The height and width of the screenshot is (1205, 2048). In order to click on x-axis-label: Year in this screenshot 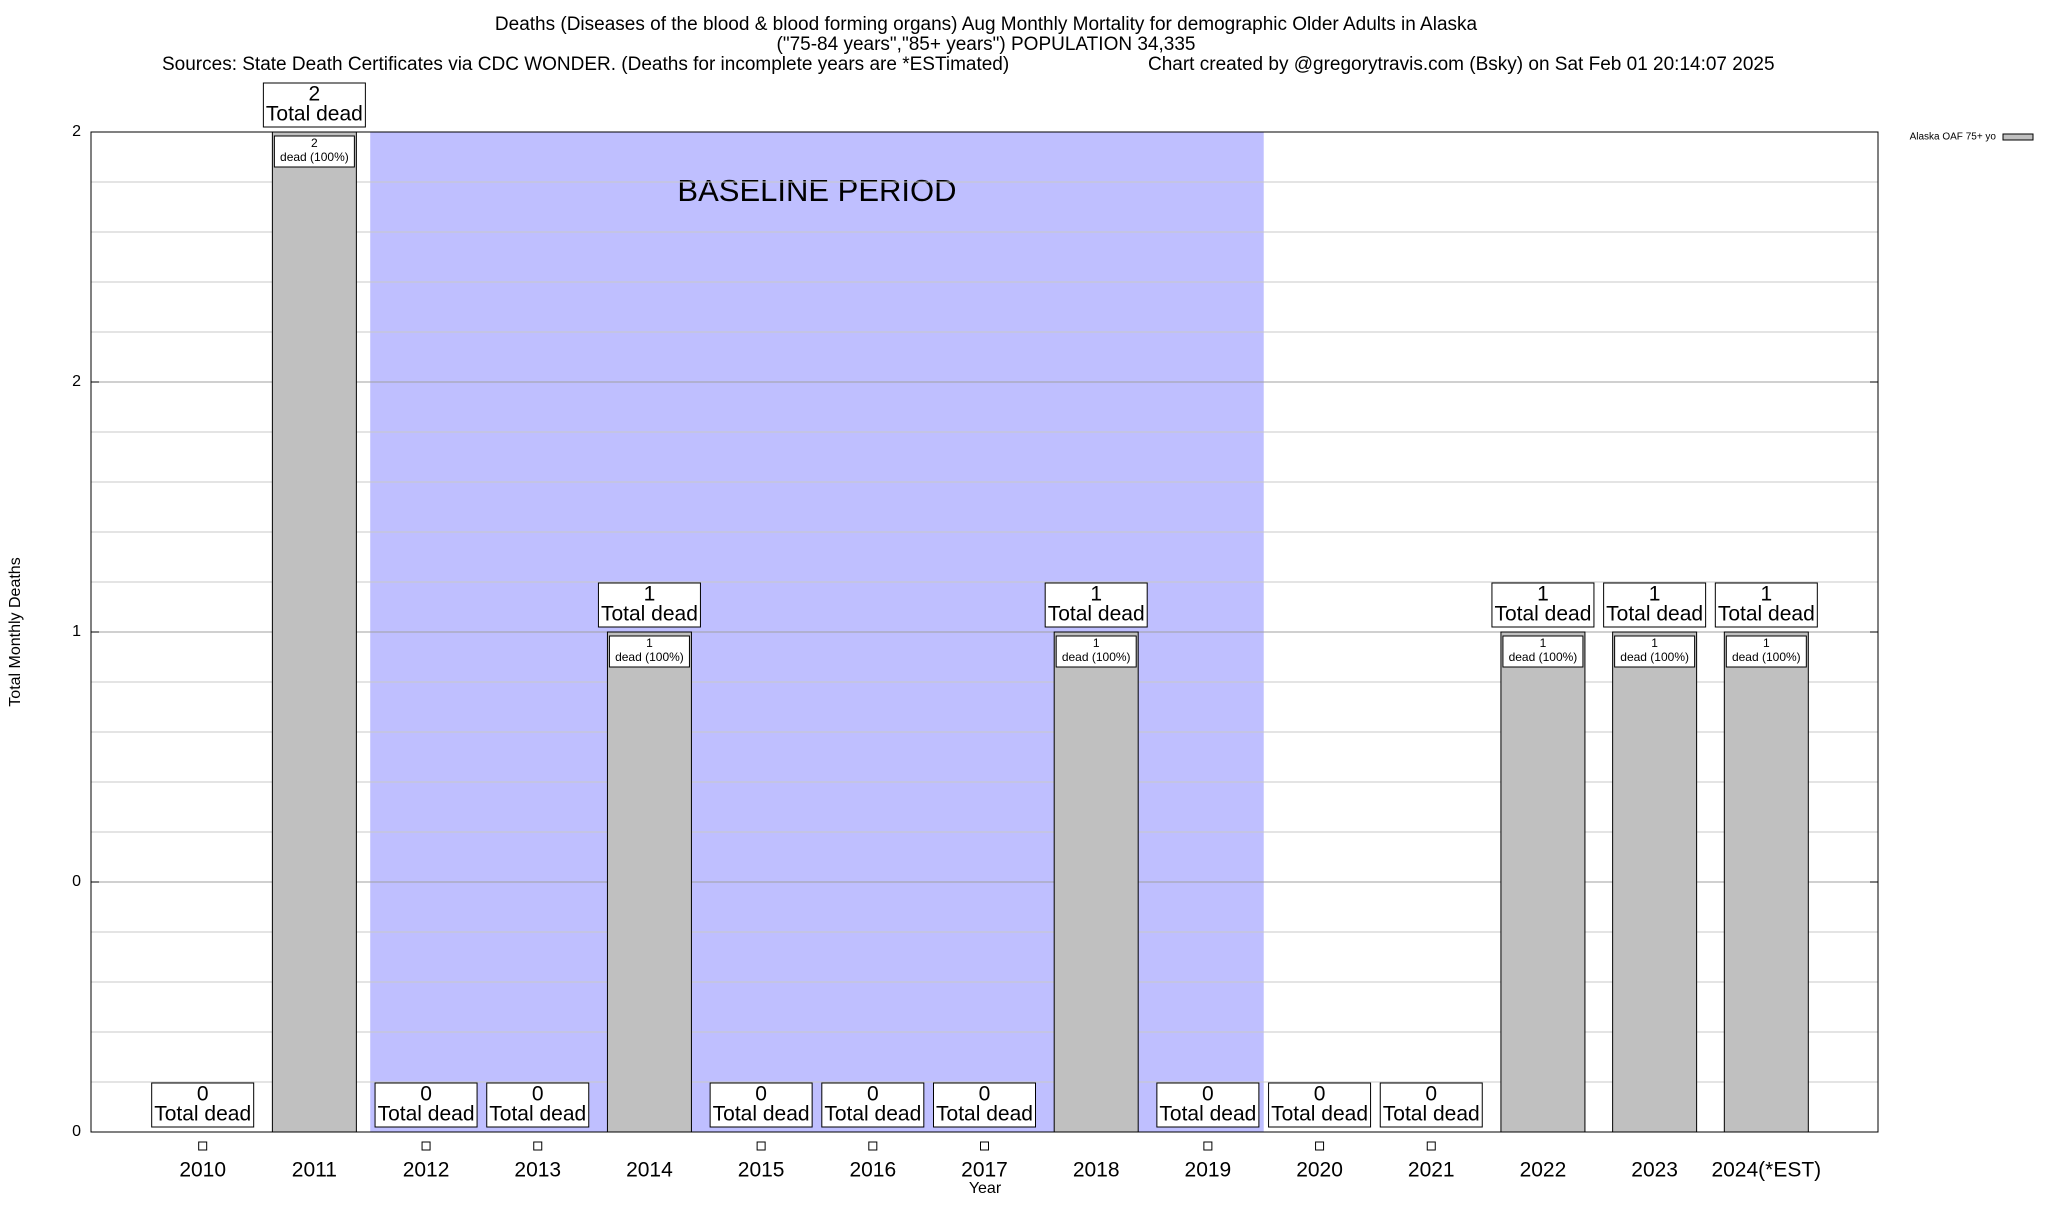, I will do `click(985, 1188)`.